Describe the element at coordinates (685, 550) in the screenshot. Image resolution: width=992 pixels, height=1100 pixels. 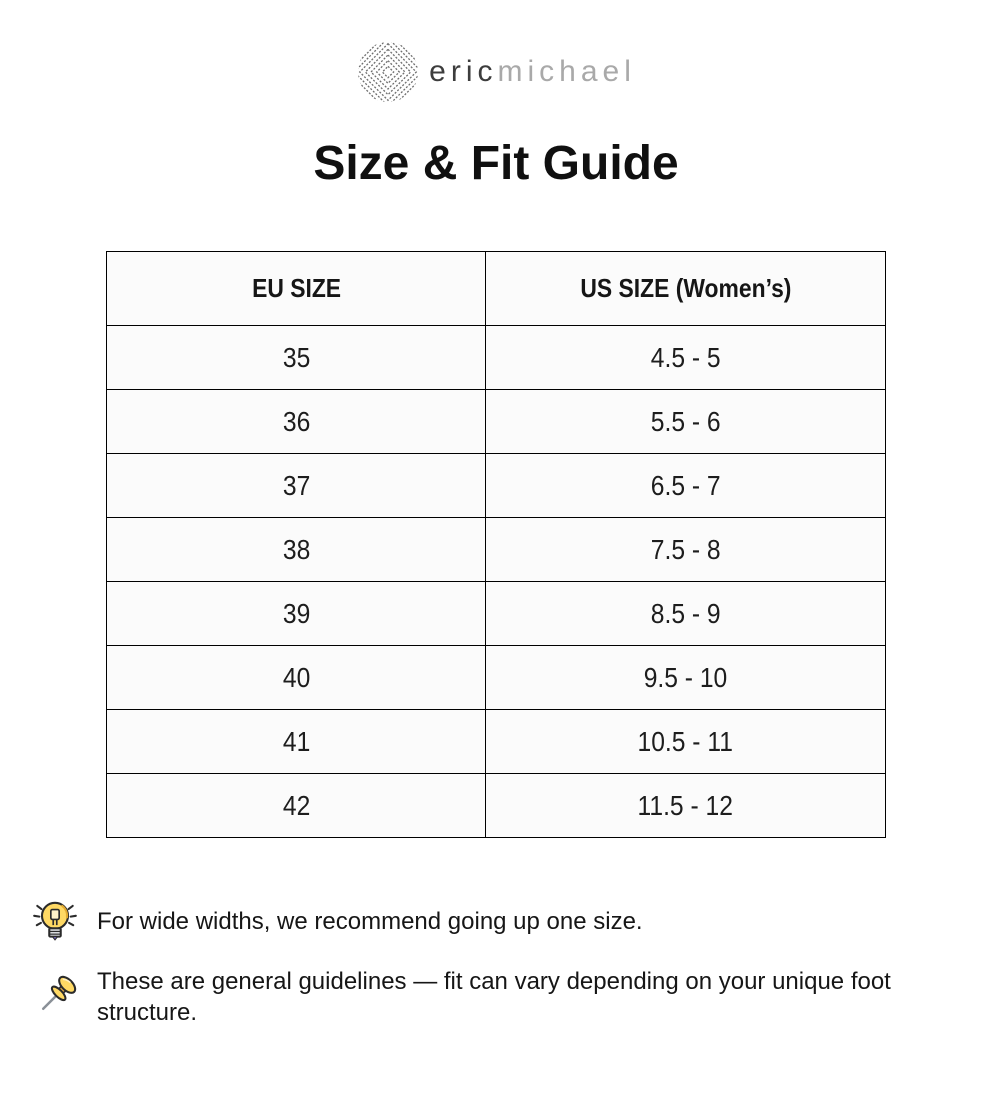
I see `us-size-cell: 7.5 - 8` at that location.